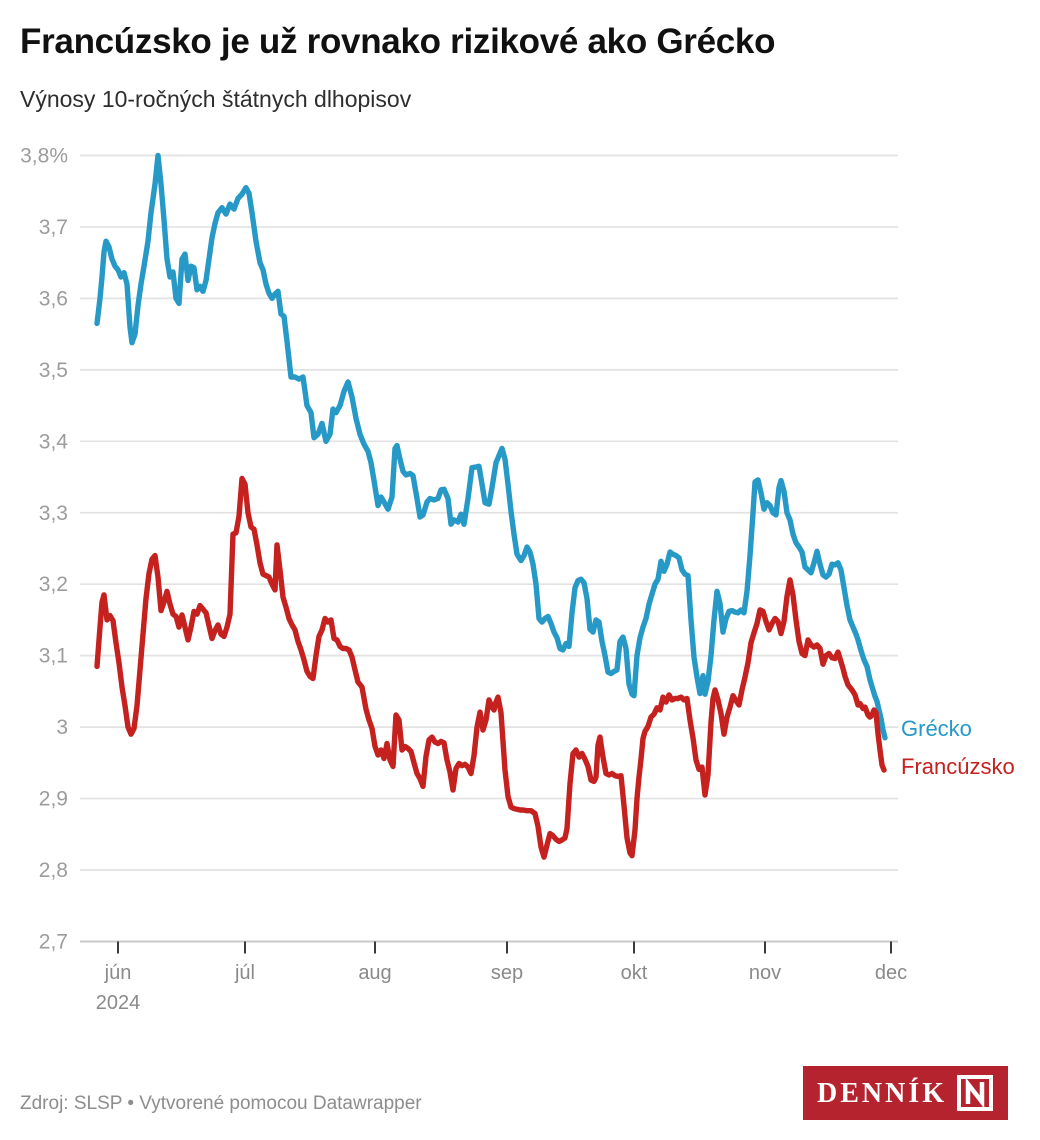 This screenshot has width=1040, height=1140. Describe the element at coordinates (53, 941) in the screenshot. I see `y-tick-label: 2,7` at that location.